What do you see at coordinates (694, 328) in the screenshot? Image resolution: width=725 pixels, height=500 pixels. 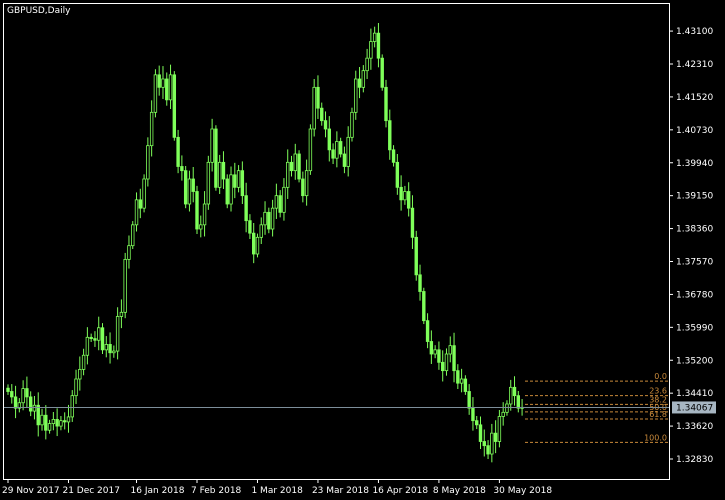 I see `price-tick-label: 1.35990` at bounding box center [694, 328].